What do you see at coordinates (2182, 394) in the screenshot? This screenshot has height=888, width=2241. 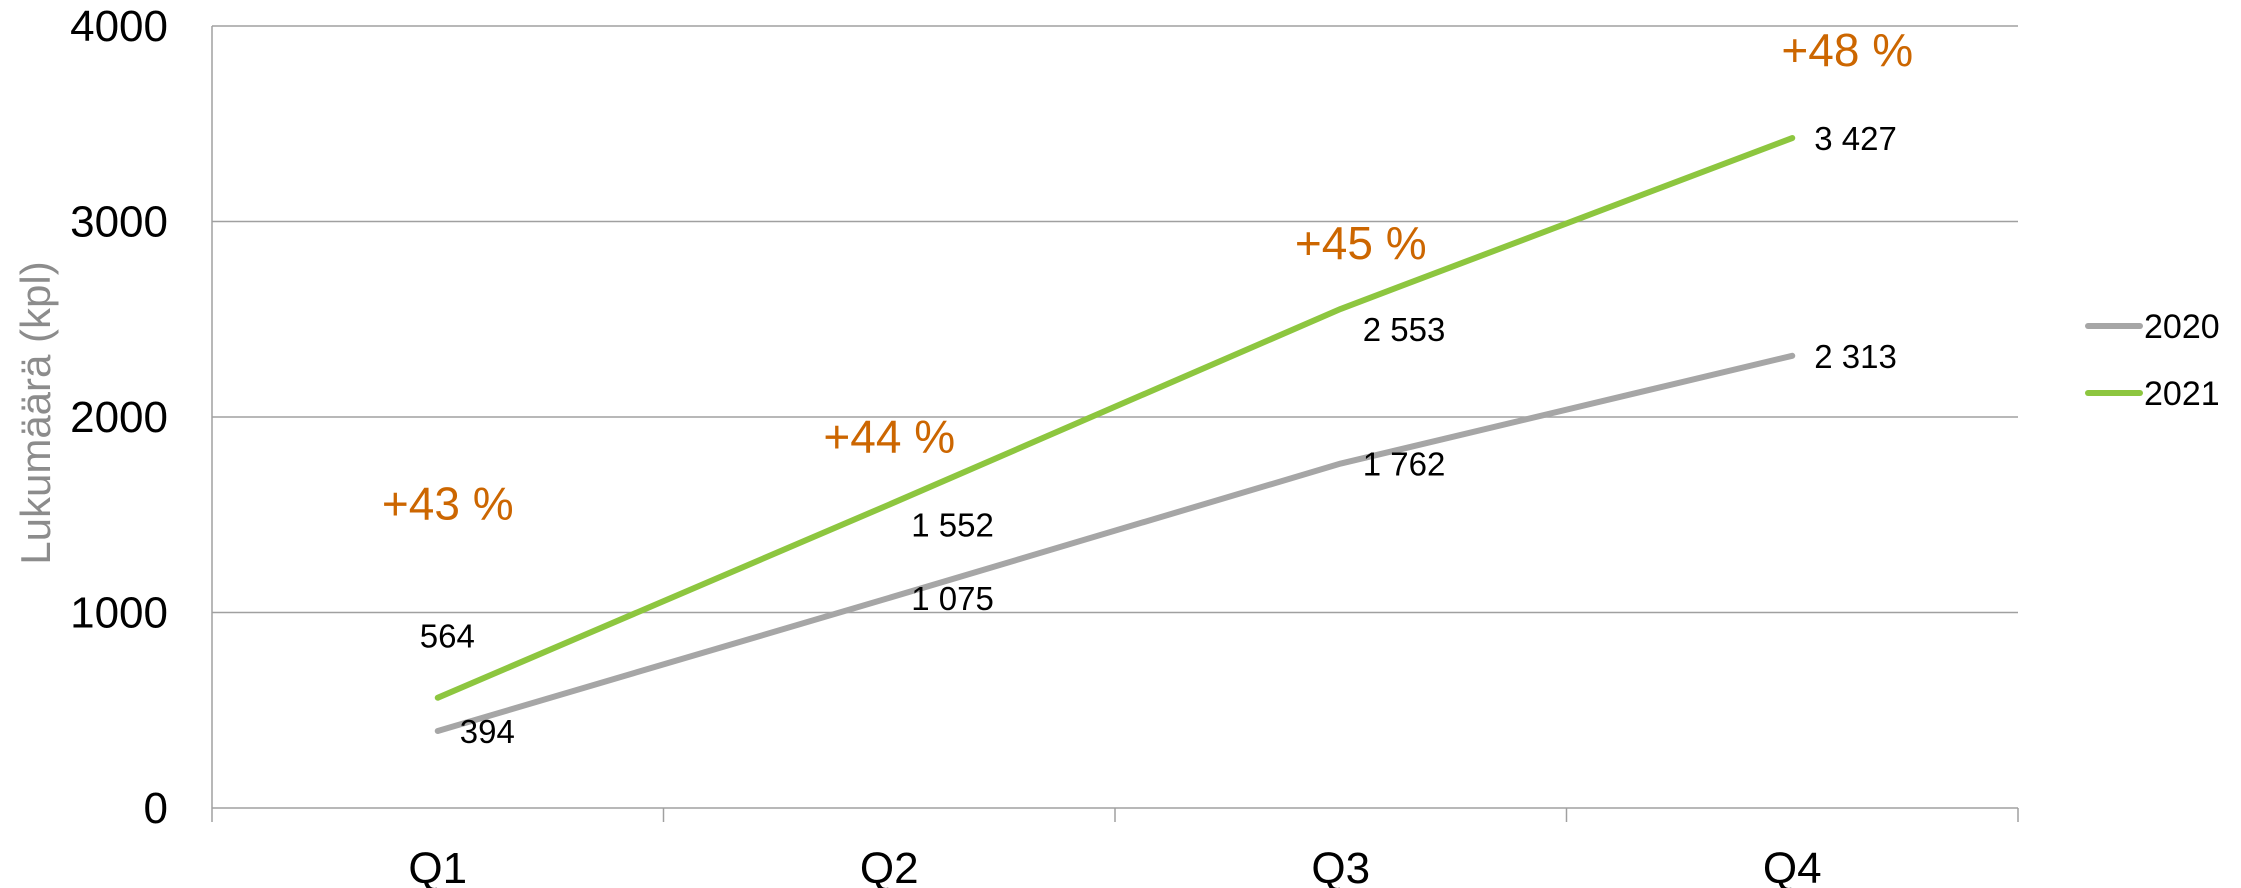 I see `legend-label-2021: 2021` at bounding box center [2182, 394].